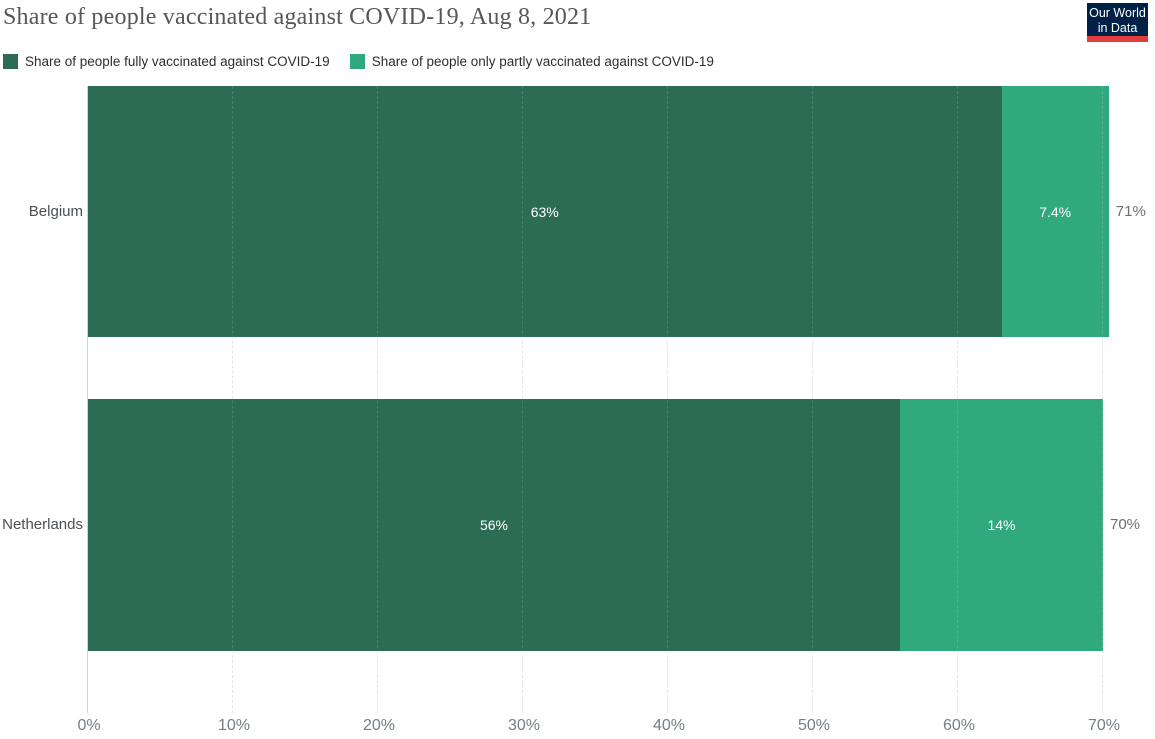 The width and height of the screenshot is (1155, 739). Describe the element at coordinates (524, 725) in the screenshot. I see `x-tick-label-30%: 30%` at that location.